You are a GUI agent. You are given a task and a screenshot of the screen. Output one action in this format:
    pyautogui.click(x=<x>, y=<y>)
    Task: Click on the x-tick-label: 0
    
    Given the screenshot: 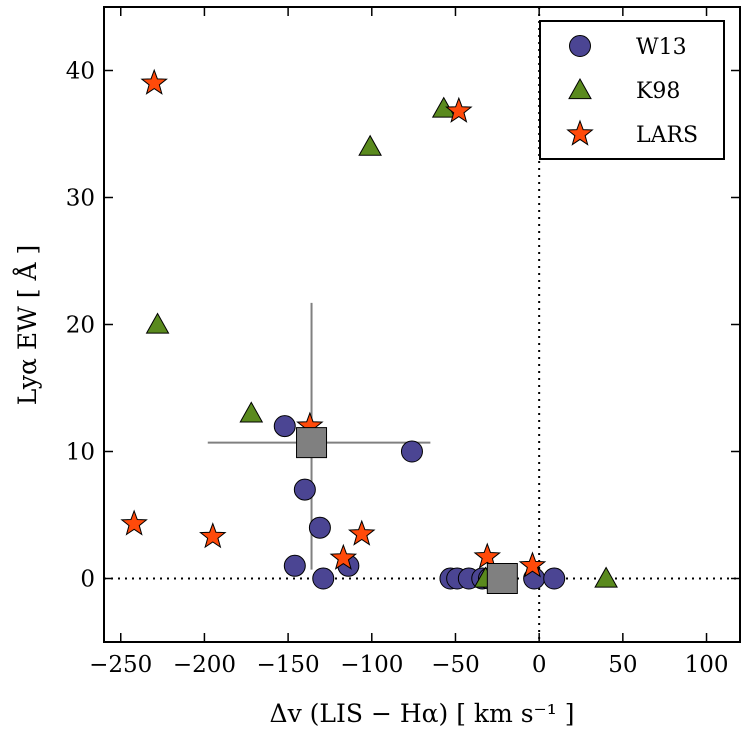 What is the action you would take?
    pyautogui.click(x=539, y=665)
    